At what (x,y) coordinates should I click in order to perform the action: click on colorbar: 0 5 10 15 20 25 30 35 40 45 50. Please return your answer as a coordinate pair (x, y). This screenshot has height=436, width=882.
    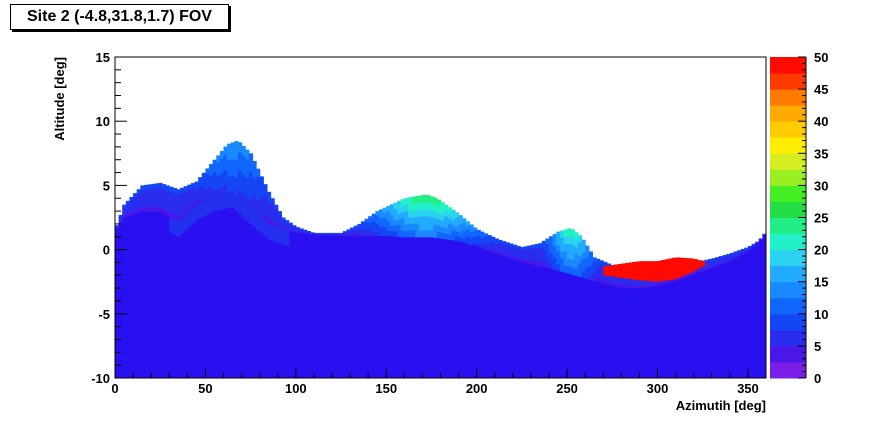
    Looking at the image, I should click on (799, 218).